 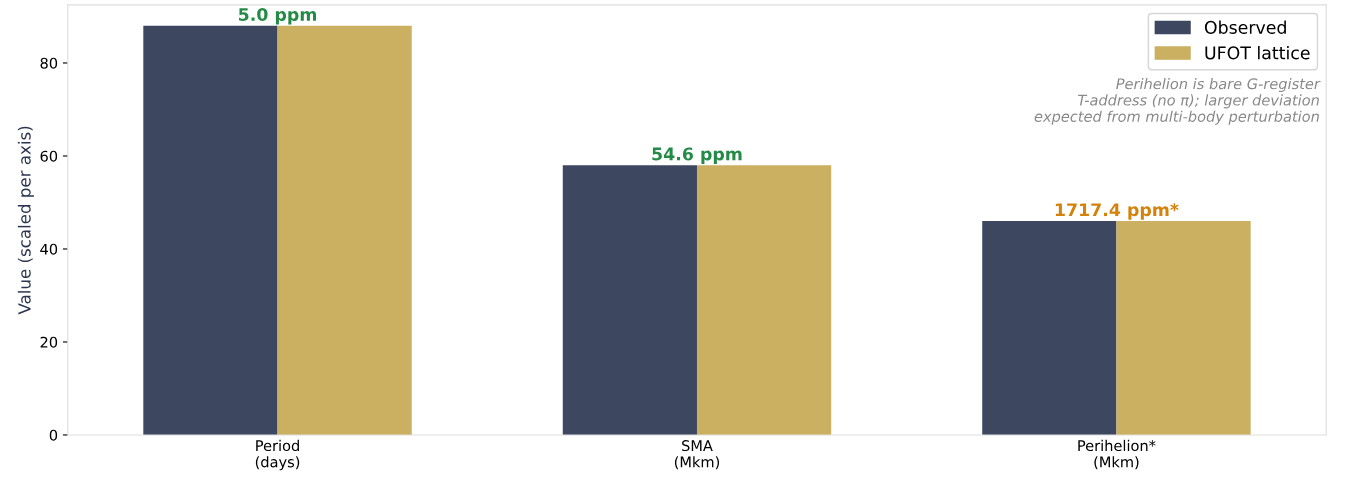 I want to click on annotation: 54.6 ppm, so click(x=697, y=155).